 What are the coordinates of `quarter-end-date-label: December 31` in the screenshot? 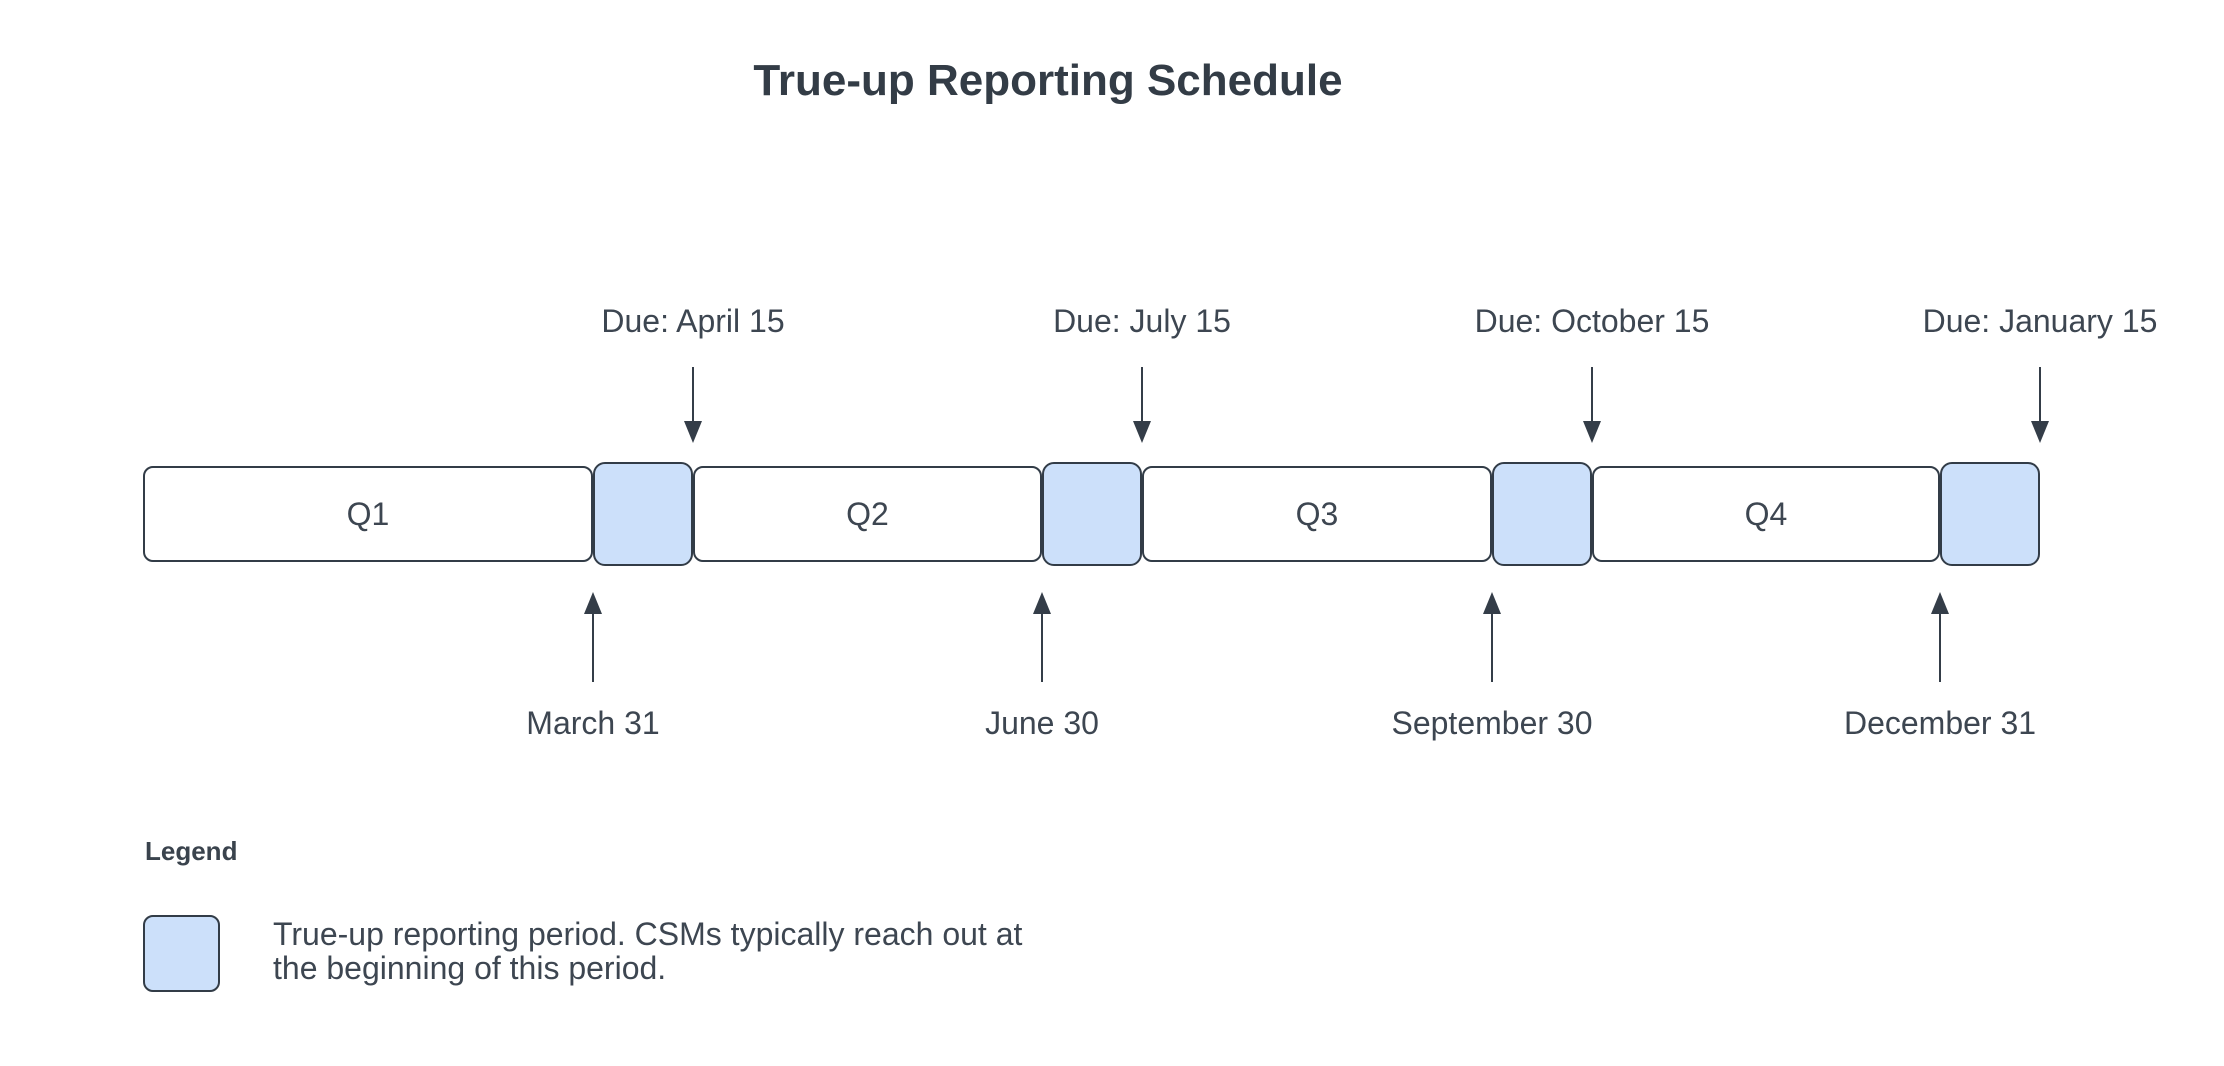 It's located at (1940, 723).